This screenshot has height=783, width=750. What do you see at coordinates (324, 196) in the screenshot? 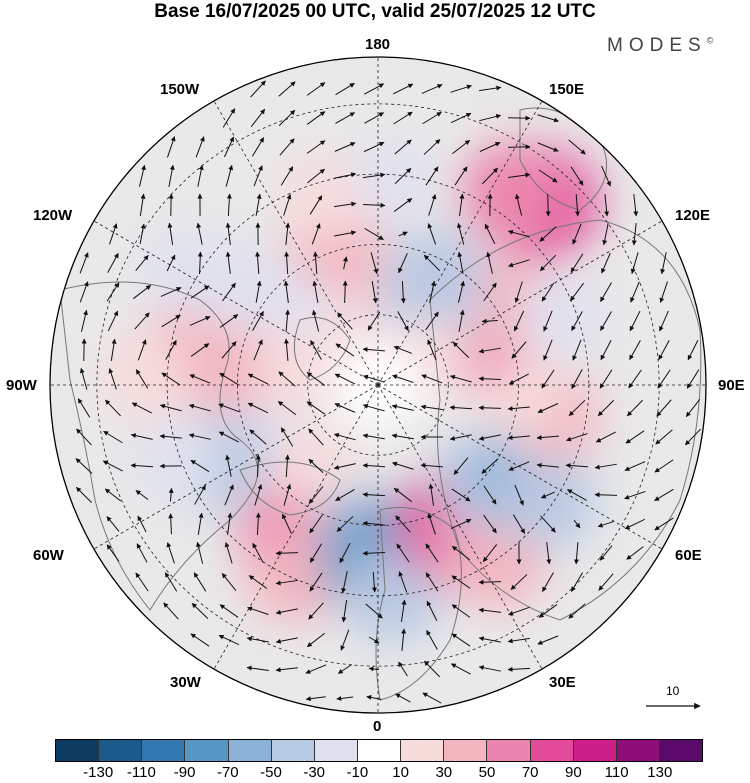
I see `anomaly-blob` at bounding box center [324, 196].